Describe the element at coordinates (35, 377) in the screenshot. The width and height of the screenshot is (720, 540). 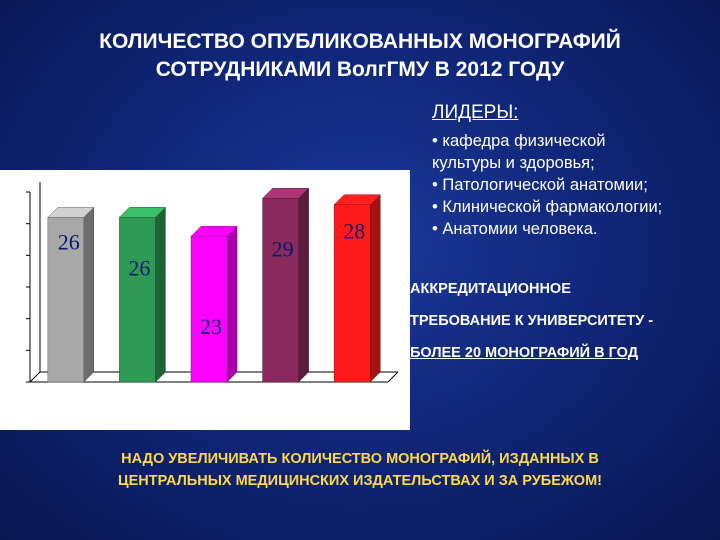
I see `floor-edge` at that location.